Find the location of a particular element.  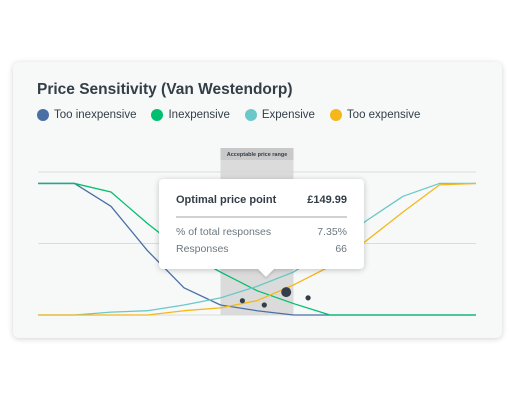

tooltip-row-value: 66 is located at coordinates (341, 249).